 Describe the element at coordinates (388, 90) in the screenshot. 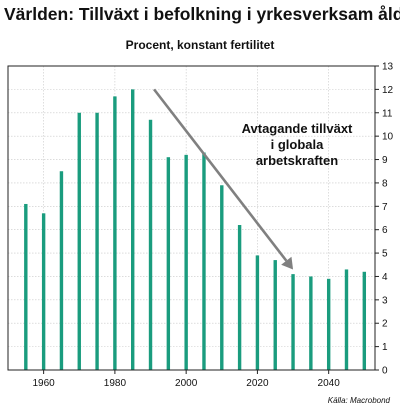

I see `y-tick-label: 12` at that location.